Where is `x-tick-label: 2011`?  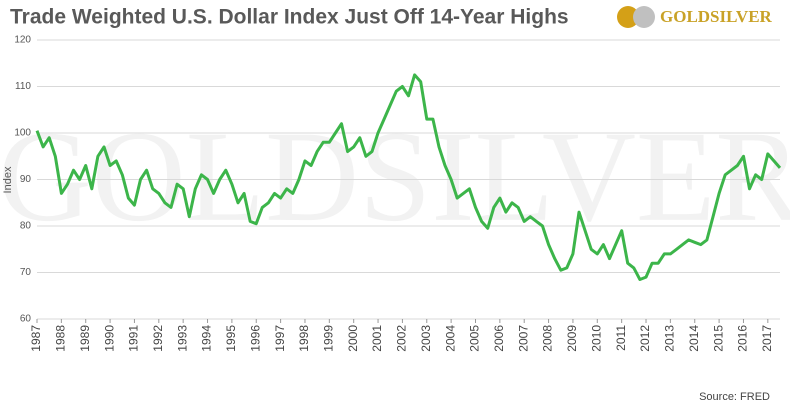 x-tick-label: 2011 is located at coordinates (621, 338).